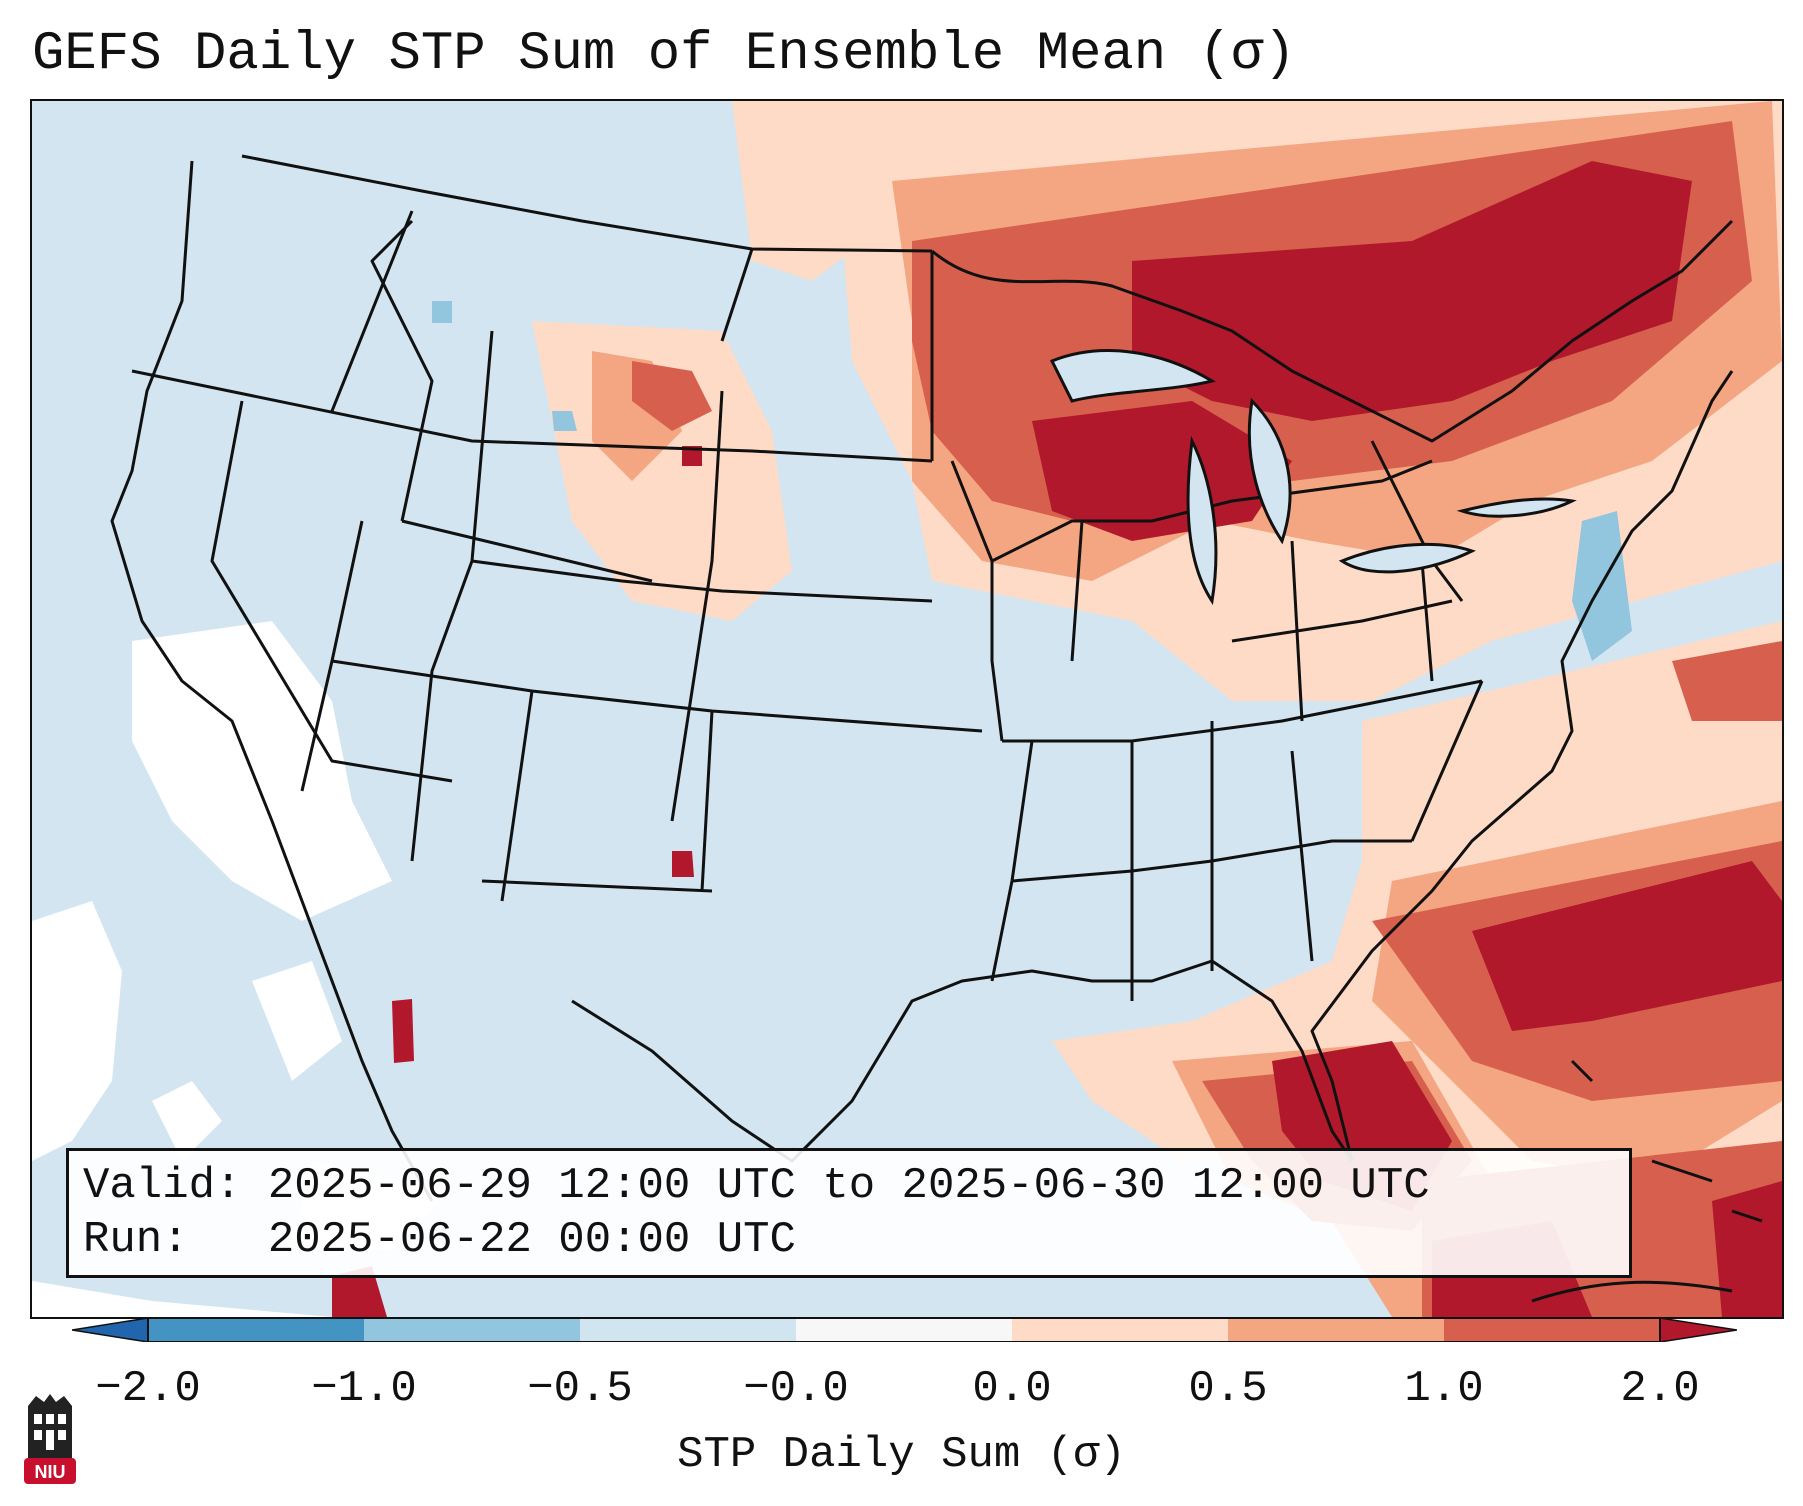 This screenshot has height=1506, width=1803. What do you see at coordinates (531, 1240) in the screenshot?
I see `run-text: 2025-06-22 00:00 UTC` at bounding box center [531, 1240].